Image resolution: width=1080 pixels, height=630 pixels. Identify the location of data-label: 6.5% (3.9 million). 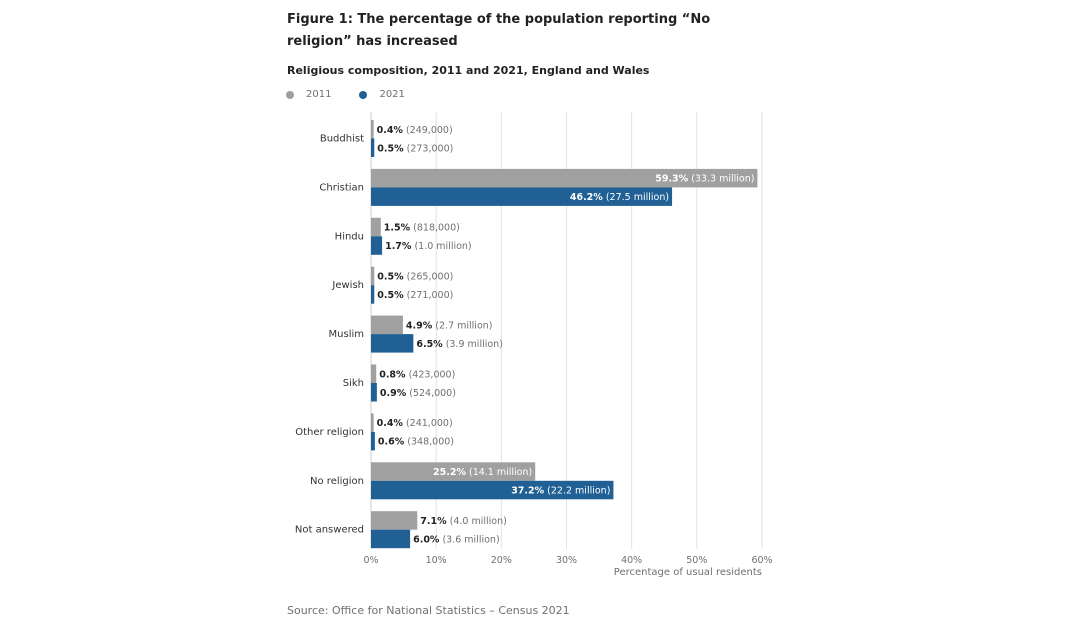
(459, 344).